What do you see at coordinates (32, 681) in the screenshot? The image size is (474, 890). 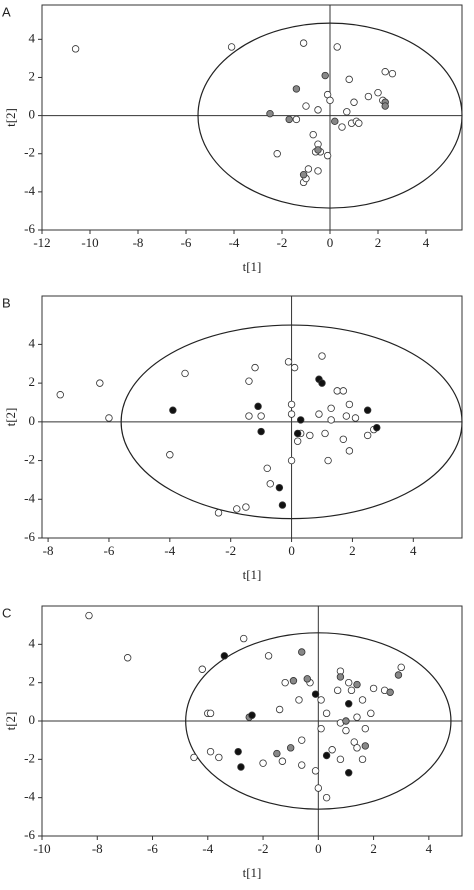 I see `y-tick-label: 2` at bounding box center [32, 681].